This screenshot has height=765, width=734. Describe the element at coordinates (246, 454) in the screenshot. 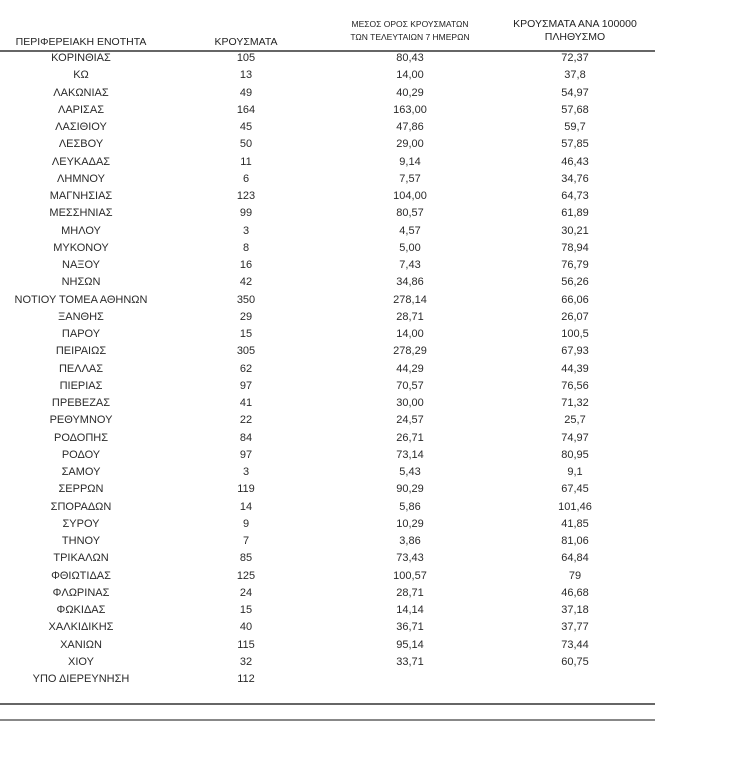

I see `cases-cell: 97` at that location.